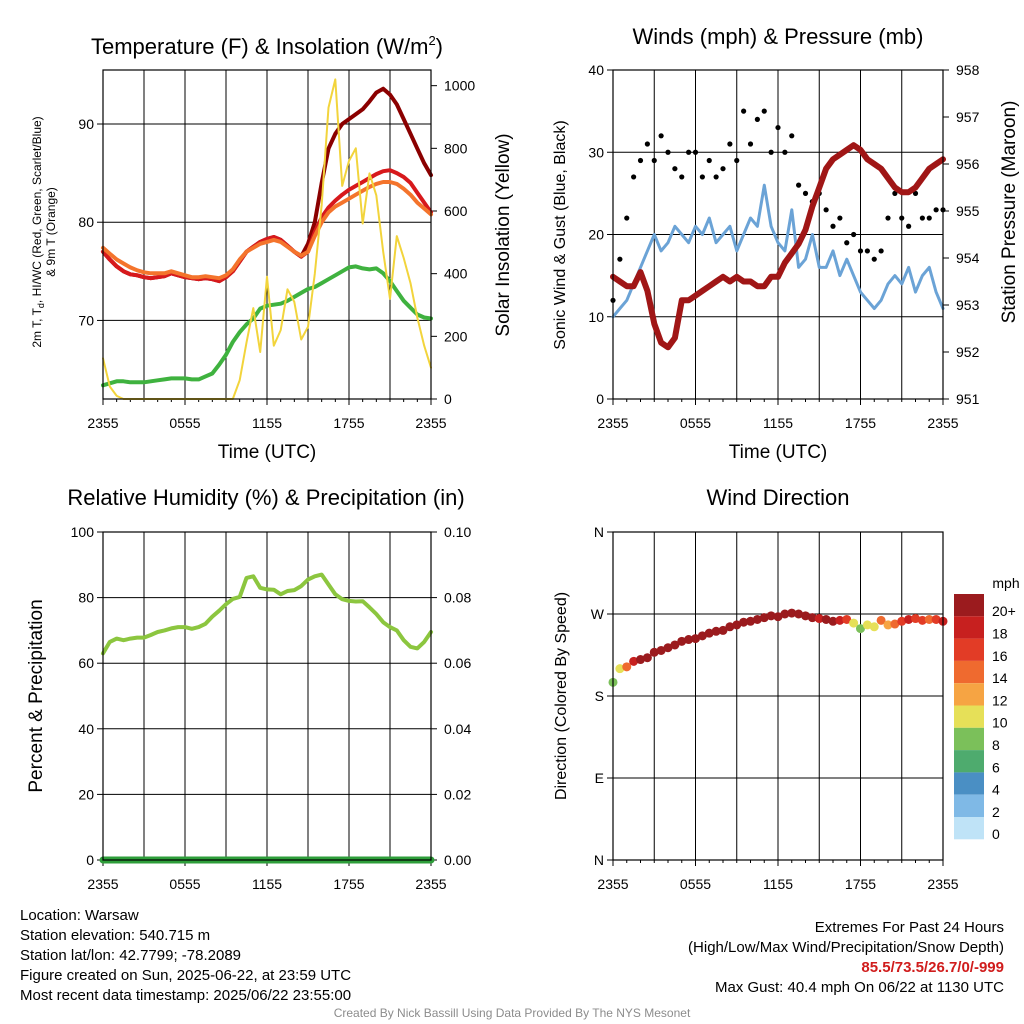 Image resolution: width=1024 pixels, height=1024 pixels. What do you see at coordinates (456, 211) in the screenshot?
I see `y2-tick-label: 600` at bounding box center [456, 211].